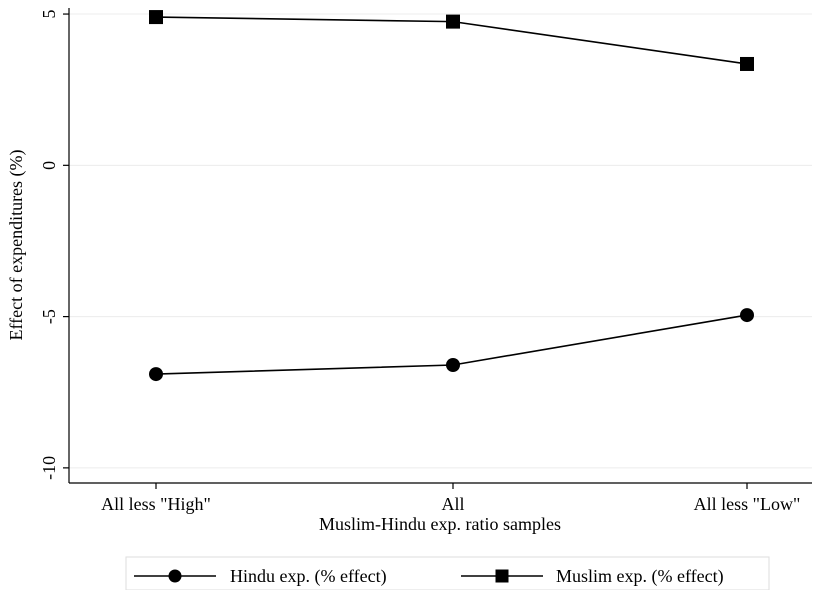 The width and height of the screenshot is (825, 590). Describe the element at coordinates (49, 316) in the screenshot. I see `y-tick-label: -5` at that location.